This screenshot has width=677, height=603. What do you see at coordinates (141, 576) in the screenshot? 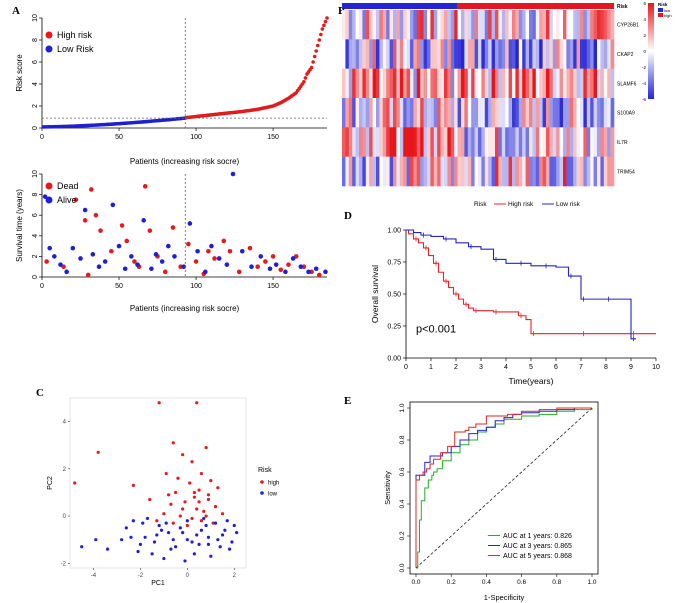
I see `x-tick-label: -2` at bounding box center [141, 576].